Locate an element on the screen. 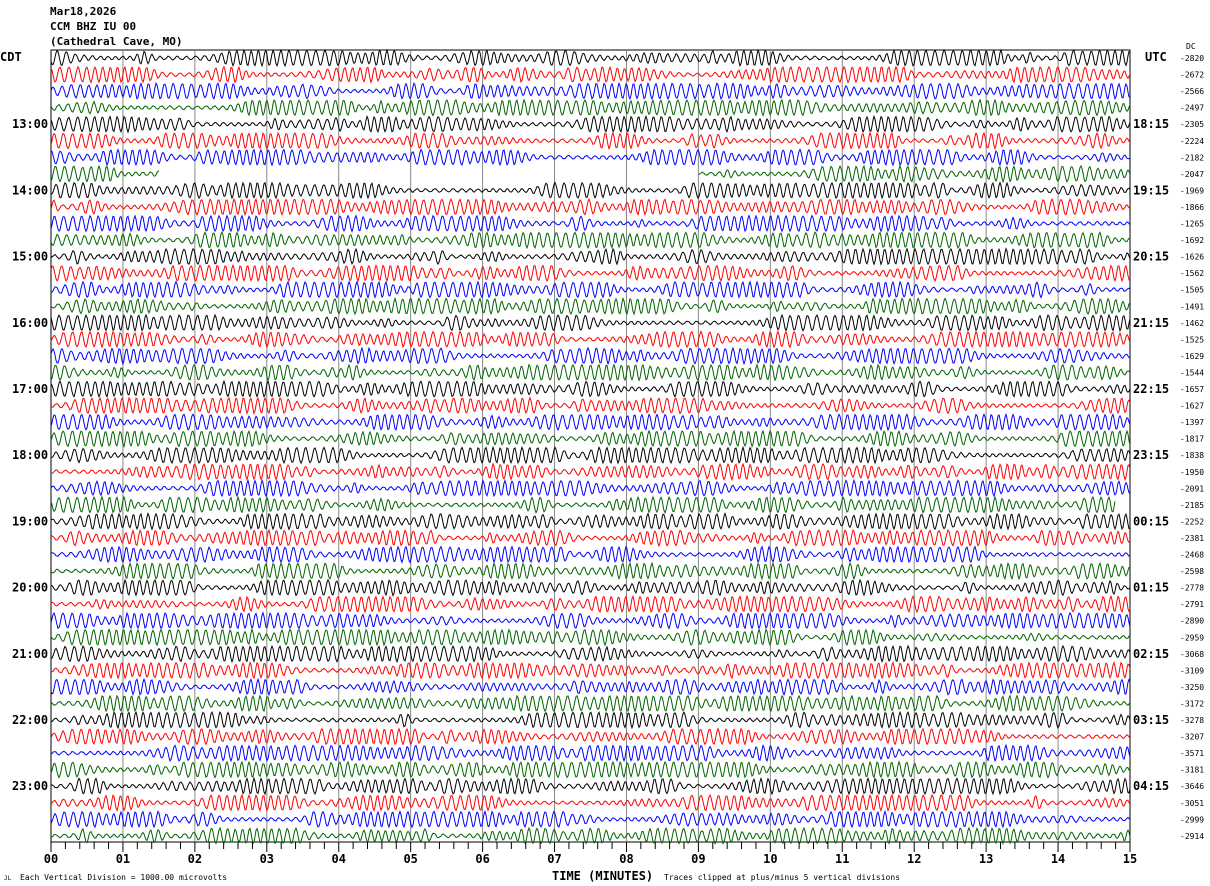  dc-offset-label: -1525 is located at coordinates (1192, 339).